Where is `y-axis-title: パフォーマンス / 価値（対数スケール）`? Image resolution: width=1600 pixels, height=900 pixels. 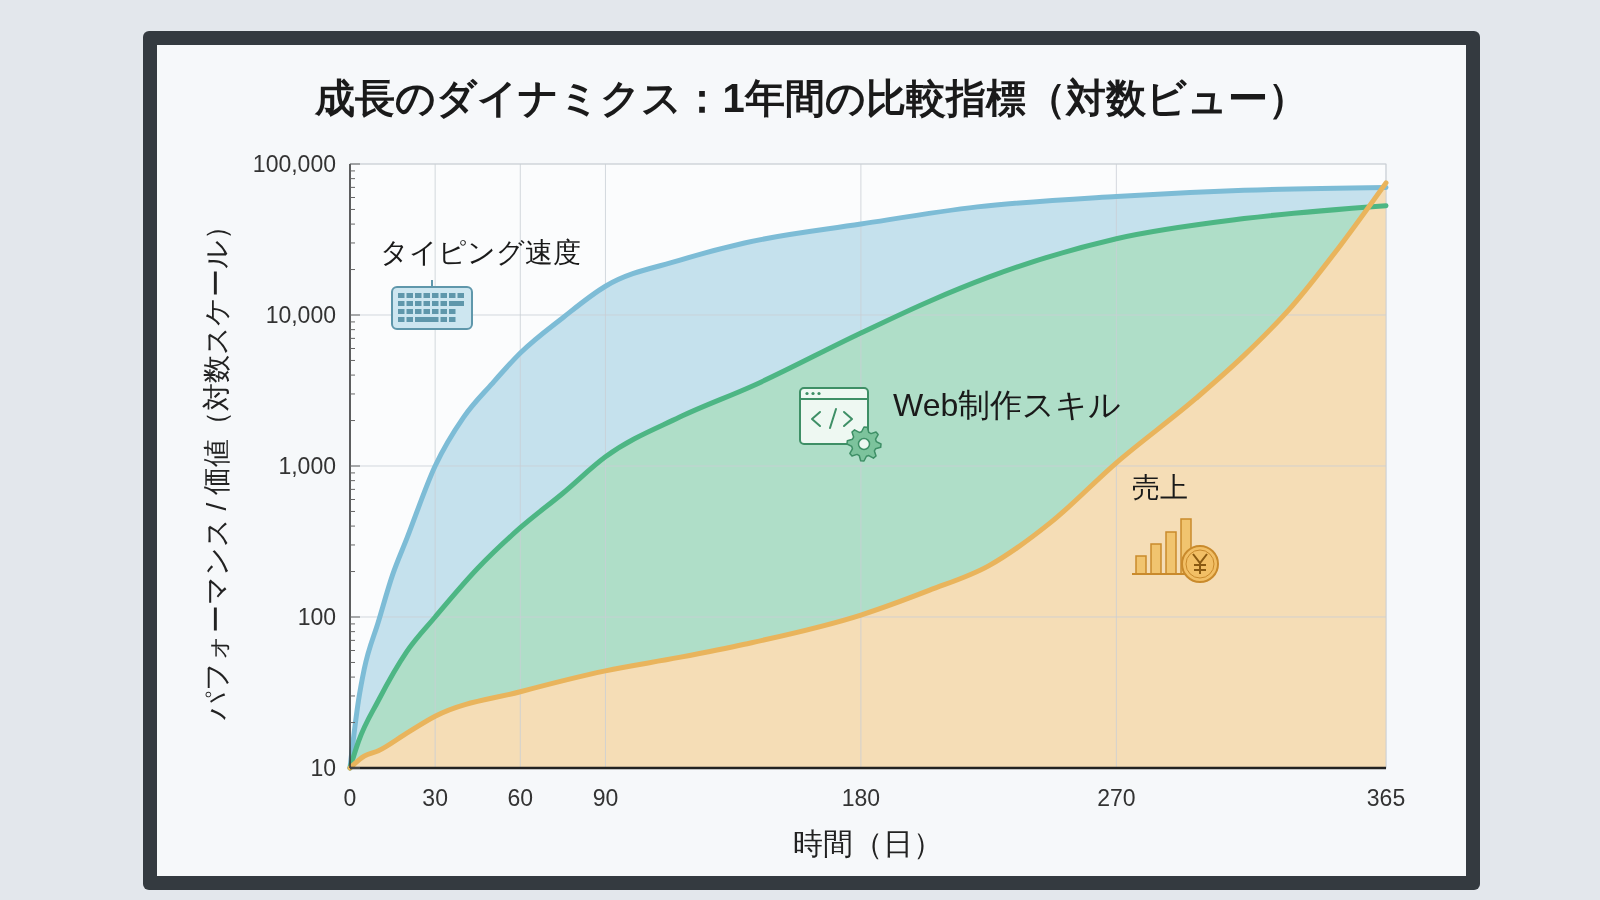 y-axis-title: パフォーマンス / 価値（対数スケール） is located at coordinates (216, 466).